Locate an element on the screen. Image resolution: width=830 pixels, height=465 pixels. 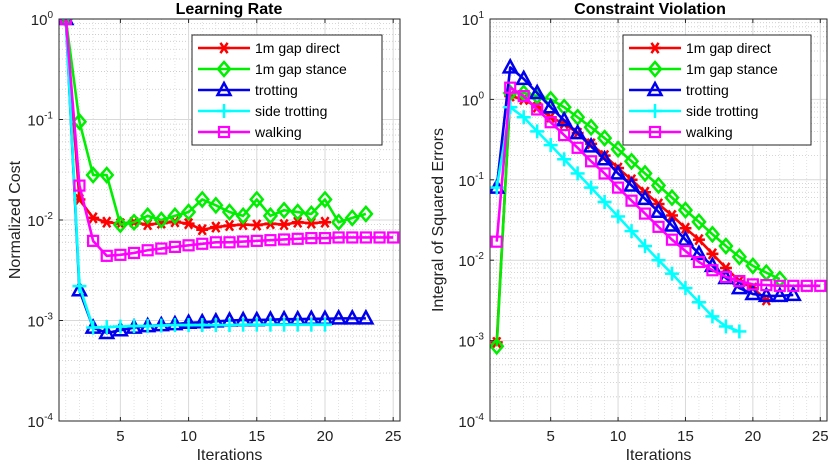
y-tick-label: 10⁻³ is located at coordinates (471, 341).